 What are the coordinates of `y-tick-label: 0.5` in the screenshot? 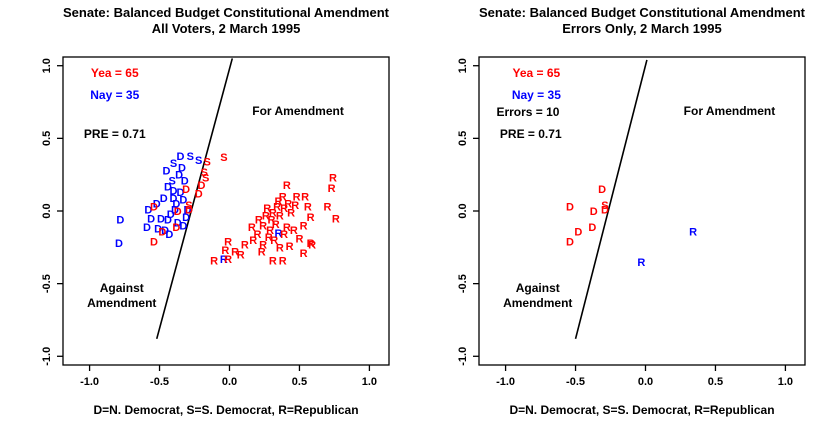 It's located at (47, 138).